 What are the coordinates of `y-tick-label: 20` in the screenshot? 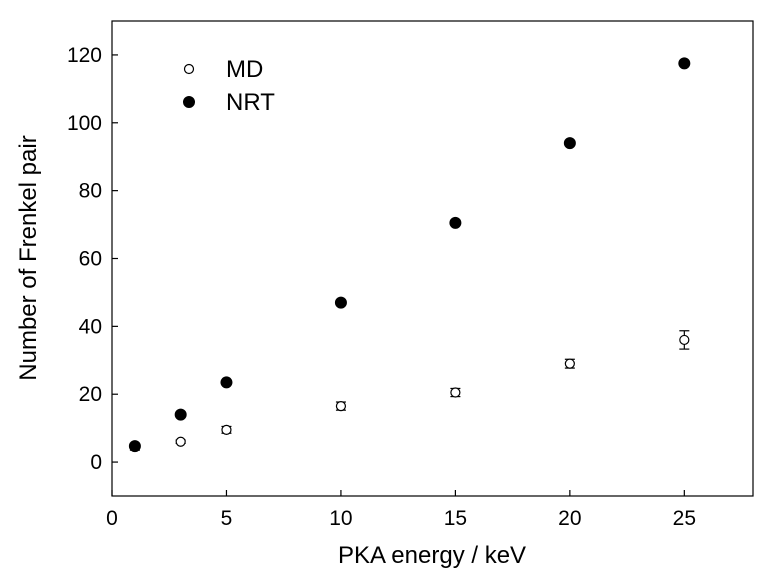 It's located at (90, 394).